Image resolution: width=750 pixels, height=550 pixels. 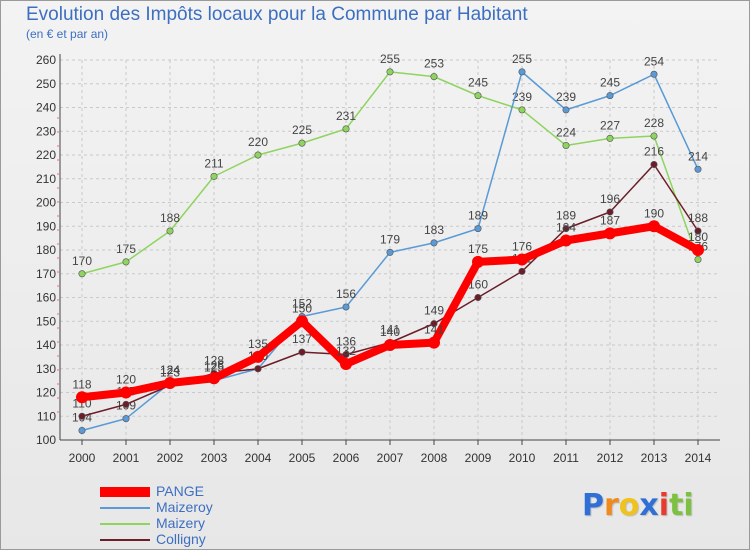 I want to click on logo-letter: r, so click(x=611, y=505).